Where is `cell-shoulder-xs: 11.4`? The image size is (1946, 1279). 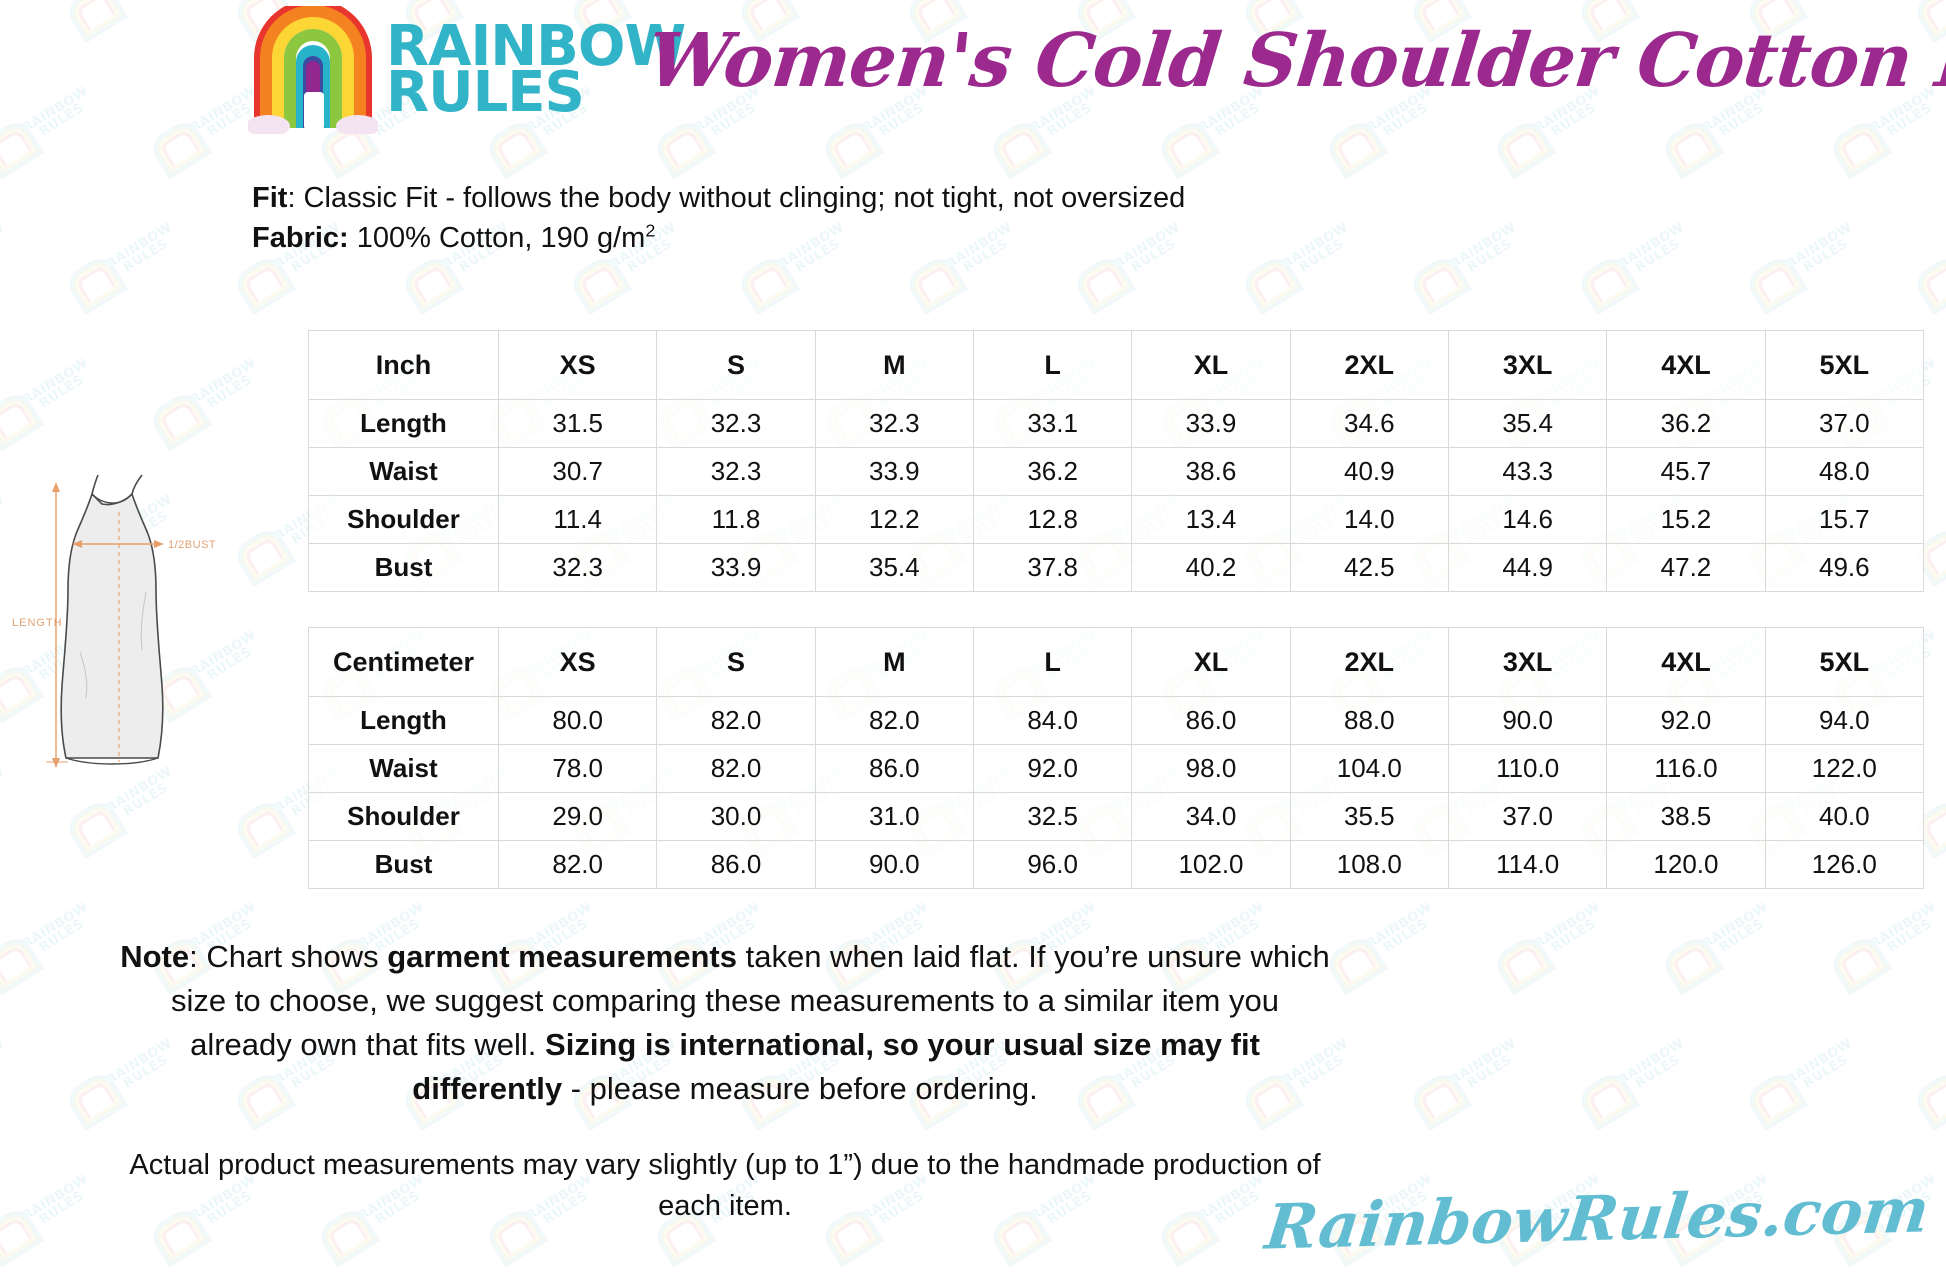
cell-shoulder-xs: 11.4 is located at coordinates (577, 519).